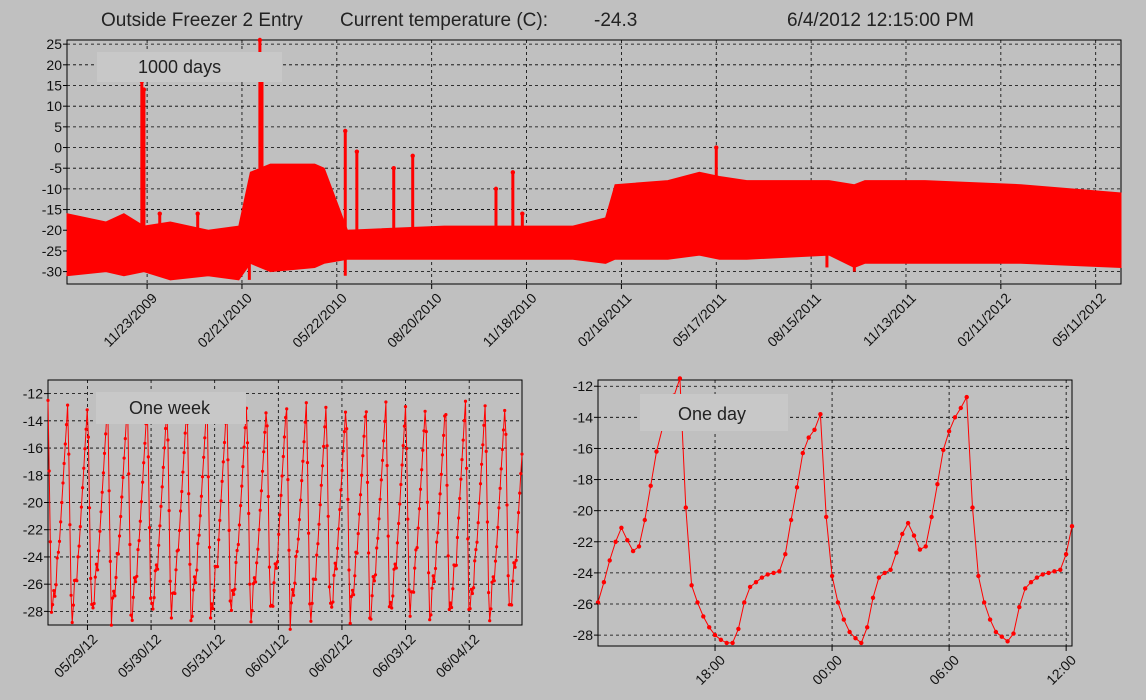 The image size is (1146, 700). I want to click on x-tick-label: 18:00, so click(710, 670).